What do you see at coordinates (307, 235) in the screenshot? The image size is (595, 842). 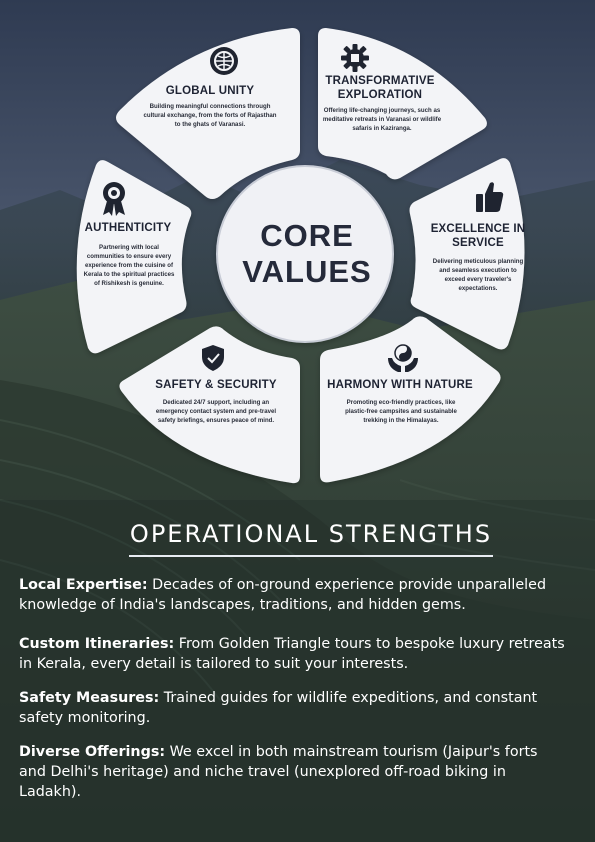 I see `core-line1: CORE` at bounding box center [307, 235].